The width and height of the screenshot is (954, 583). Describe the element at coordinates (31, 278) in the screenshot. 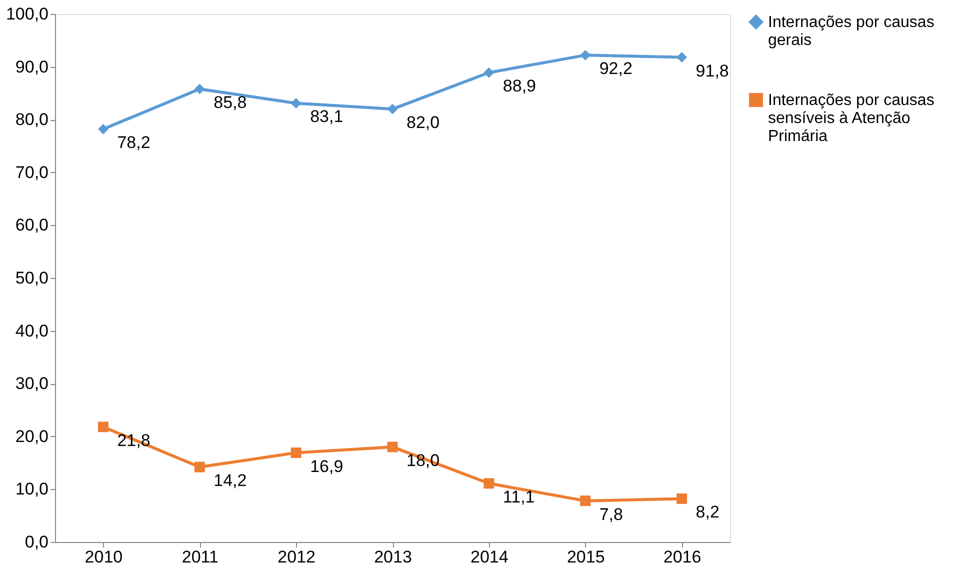

I see `y-tick-label: 50,0` at that location.